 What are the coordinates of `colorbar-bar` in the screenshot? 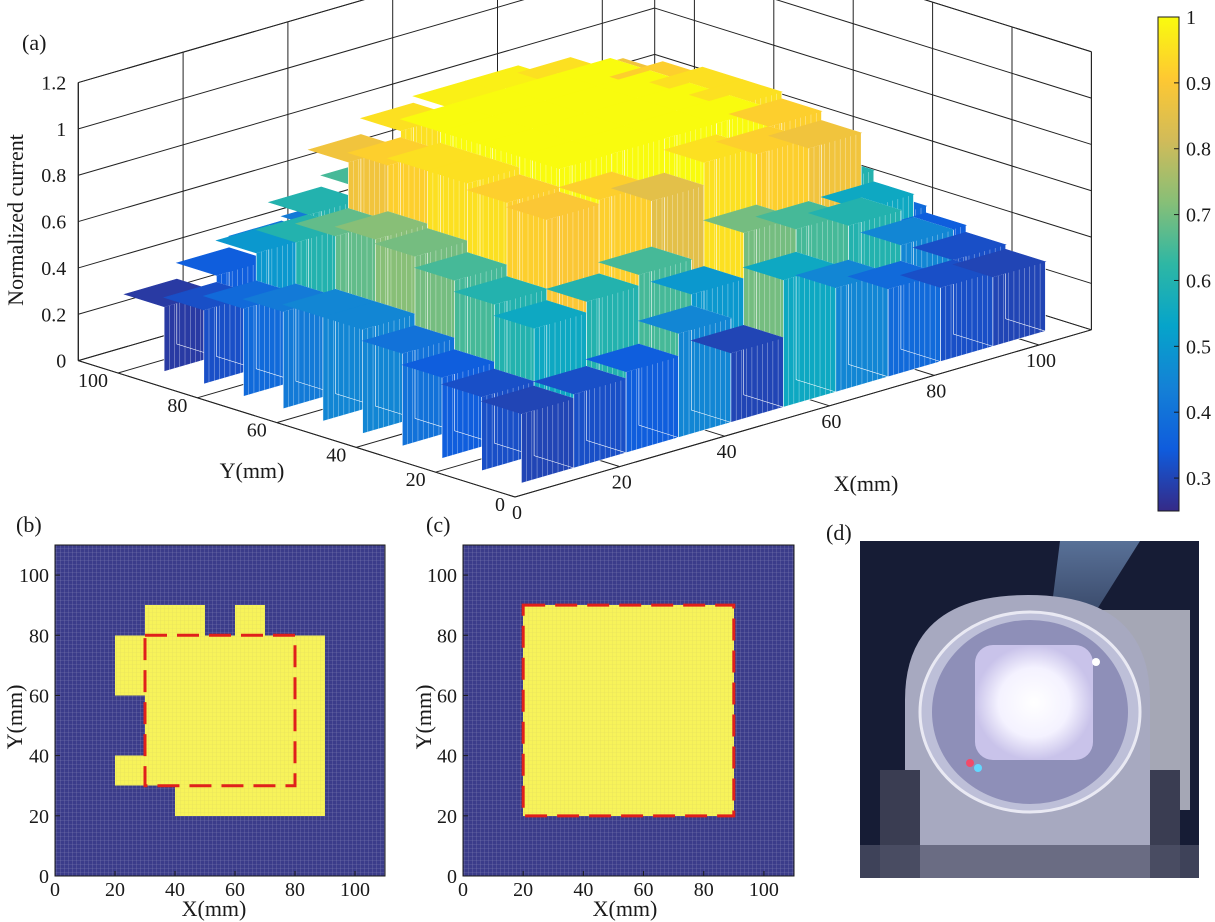 It's located at (1168, 264).